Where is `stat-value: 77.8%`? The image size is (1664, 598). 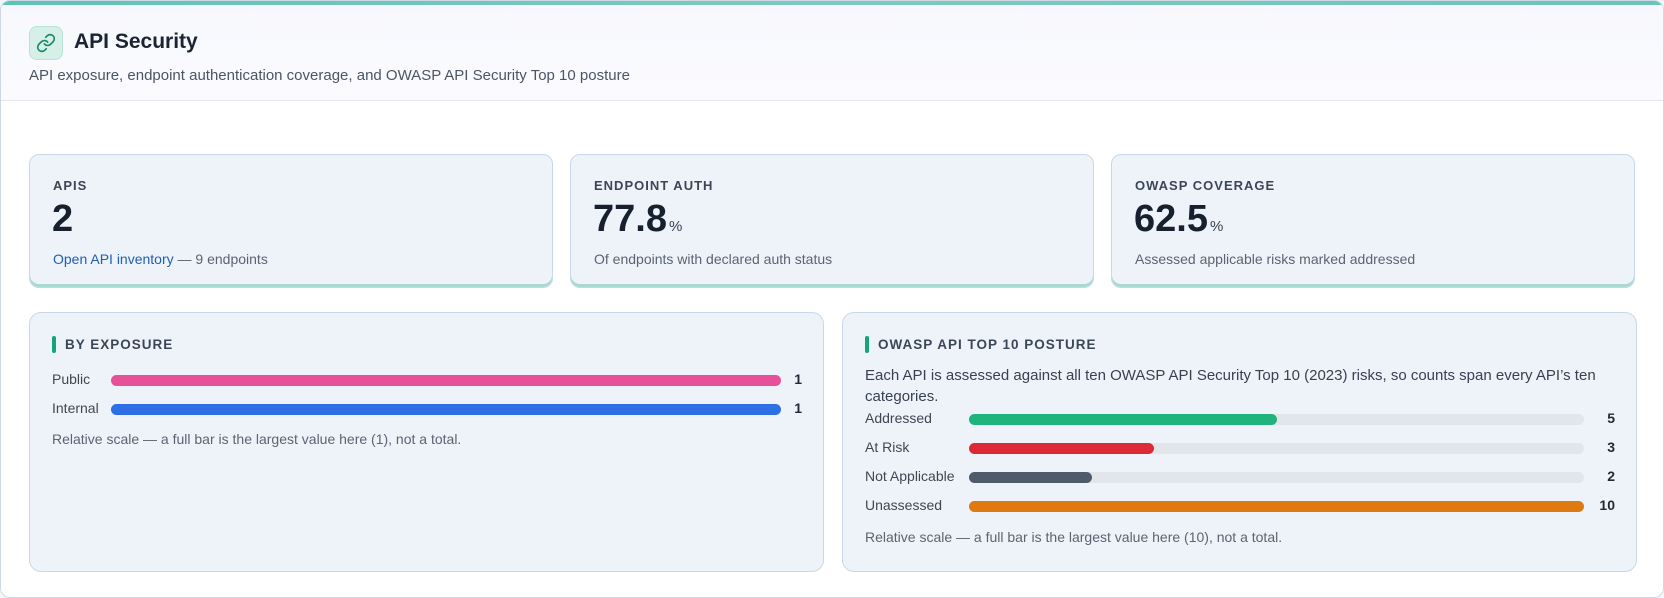
stat-value: 77.8% is located at coordinates (637, 219).